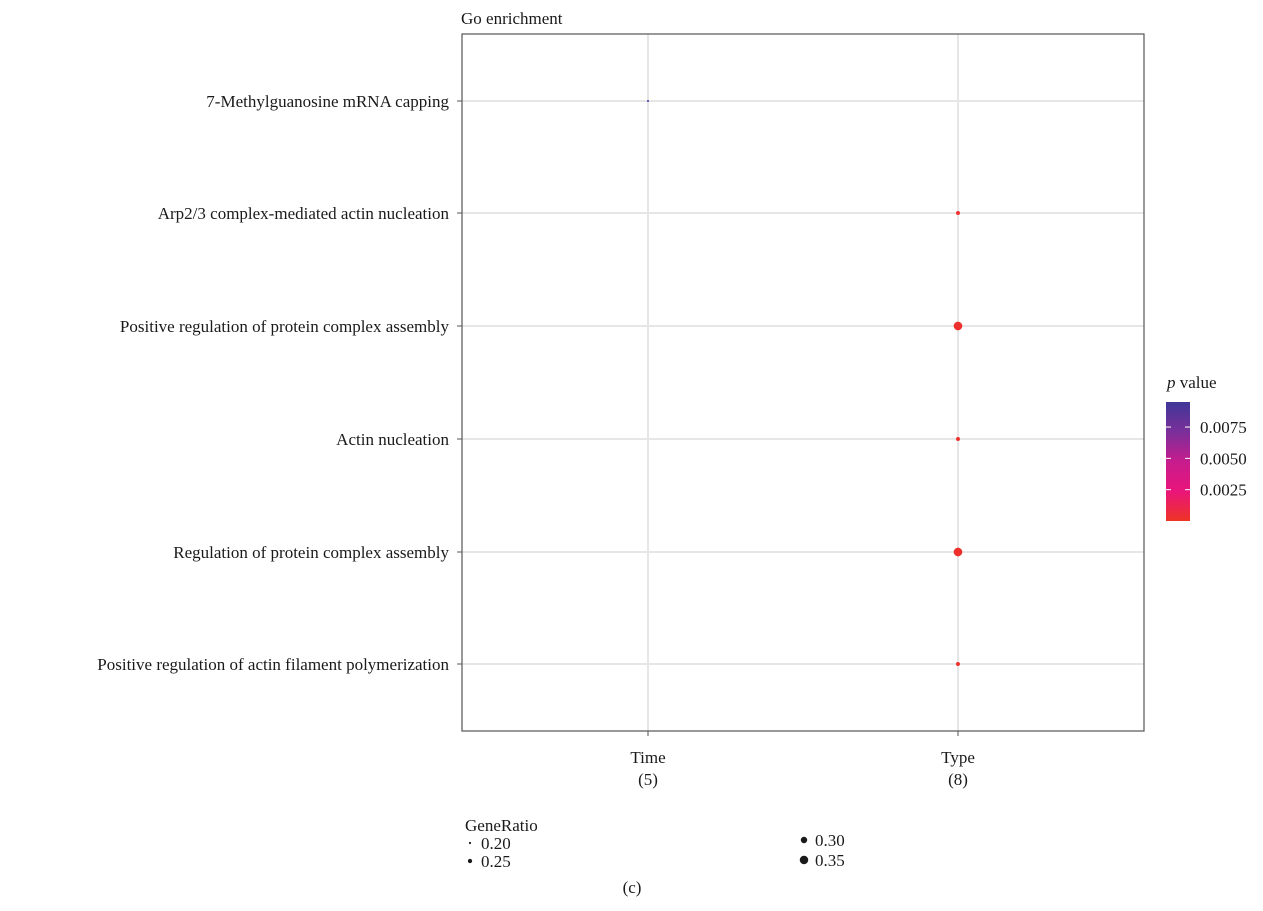 The width and height of the screenshot is (1263, 911). Describe the element at coordinates (1223, 490) in the screenshot. I see `colorbar-tick-label: 0.0025` at that location.